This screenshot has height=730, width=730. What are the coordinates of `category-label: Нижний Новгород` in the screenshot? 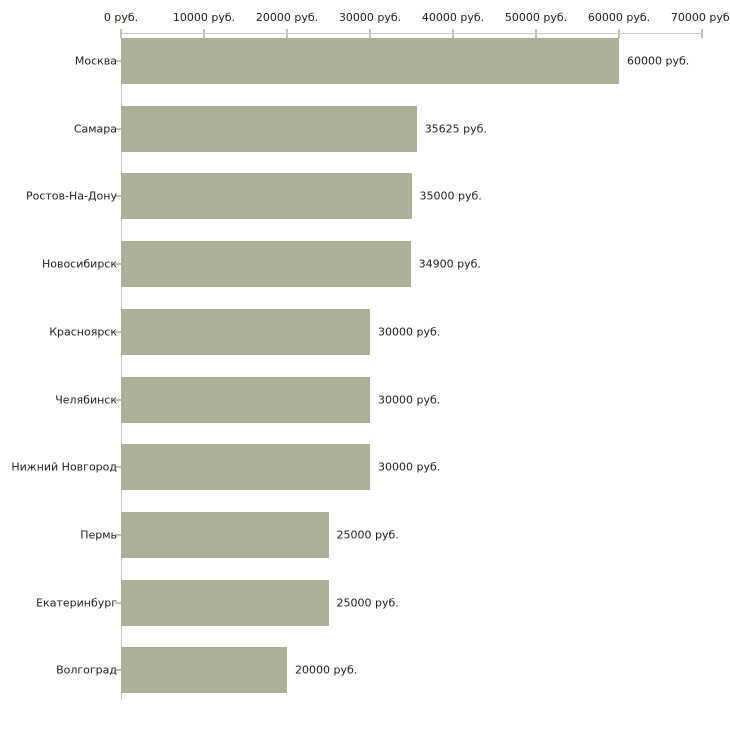 It's located at (64, 467).